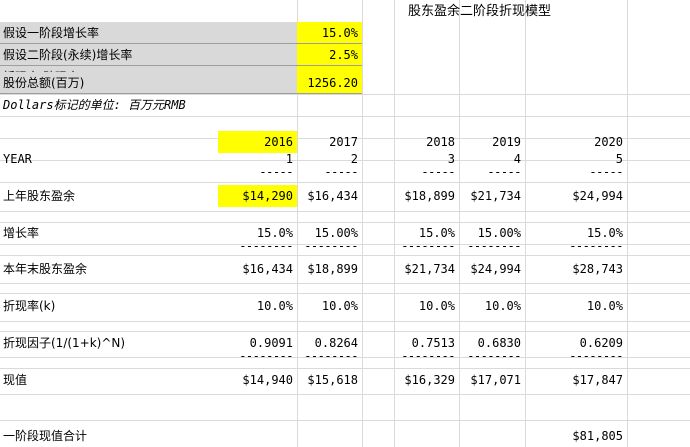  What do you see at coordinates (45, 436) in the screenshot?
I see `row-label: 一阶段现值合计` at bounding box center [45, 436].